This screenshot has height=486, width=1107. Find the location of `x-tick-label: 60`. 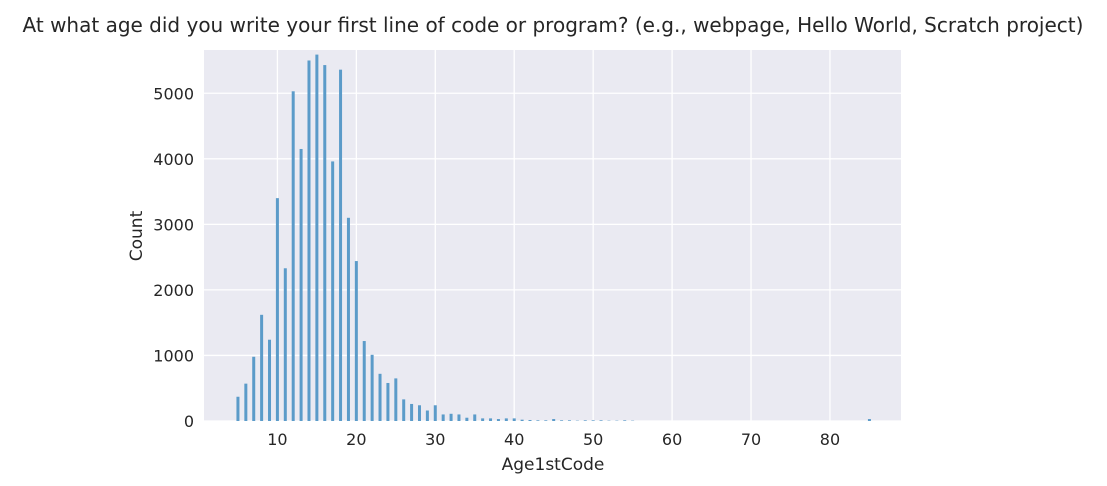

x-tick-label: 60 is located at coordinates (672, 439).